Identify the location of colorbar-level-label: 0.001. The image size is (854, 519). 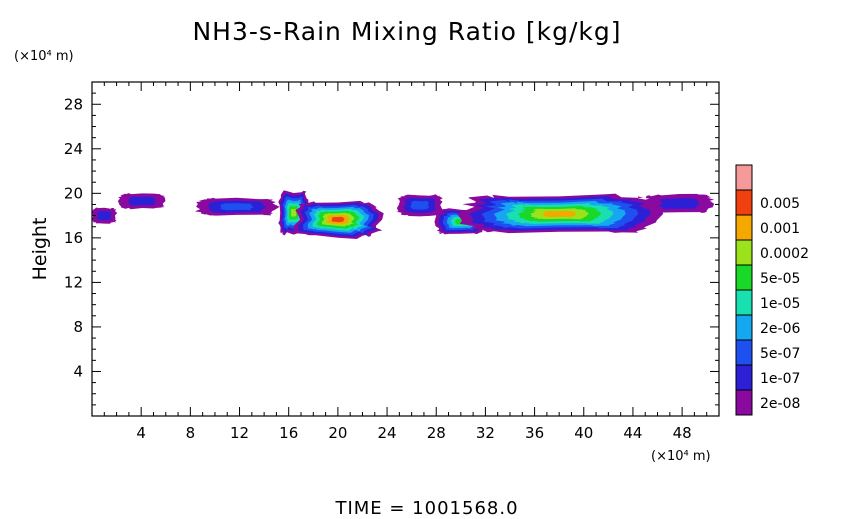
(780, 229).